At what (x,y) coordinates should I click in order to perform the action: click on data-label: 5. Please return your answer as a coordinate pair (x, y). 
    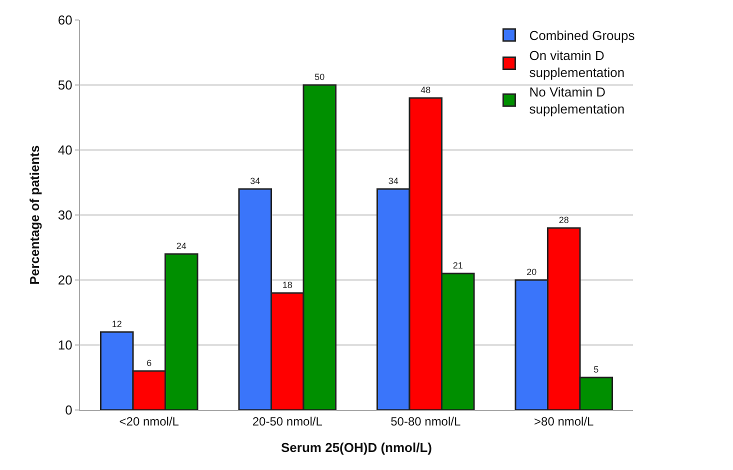
    Looking at the image, I should click on (596, 369).